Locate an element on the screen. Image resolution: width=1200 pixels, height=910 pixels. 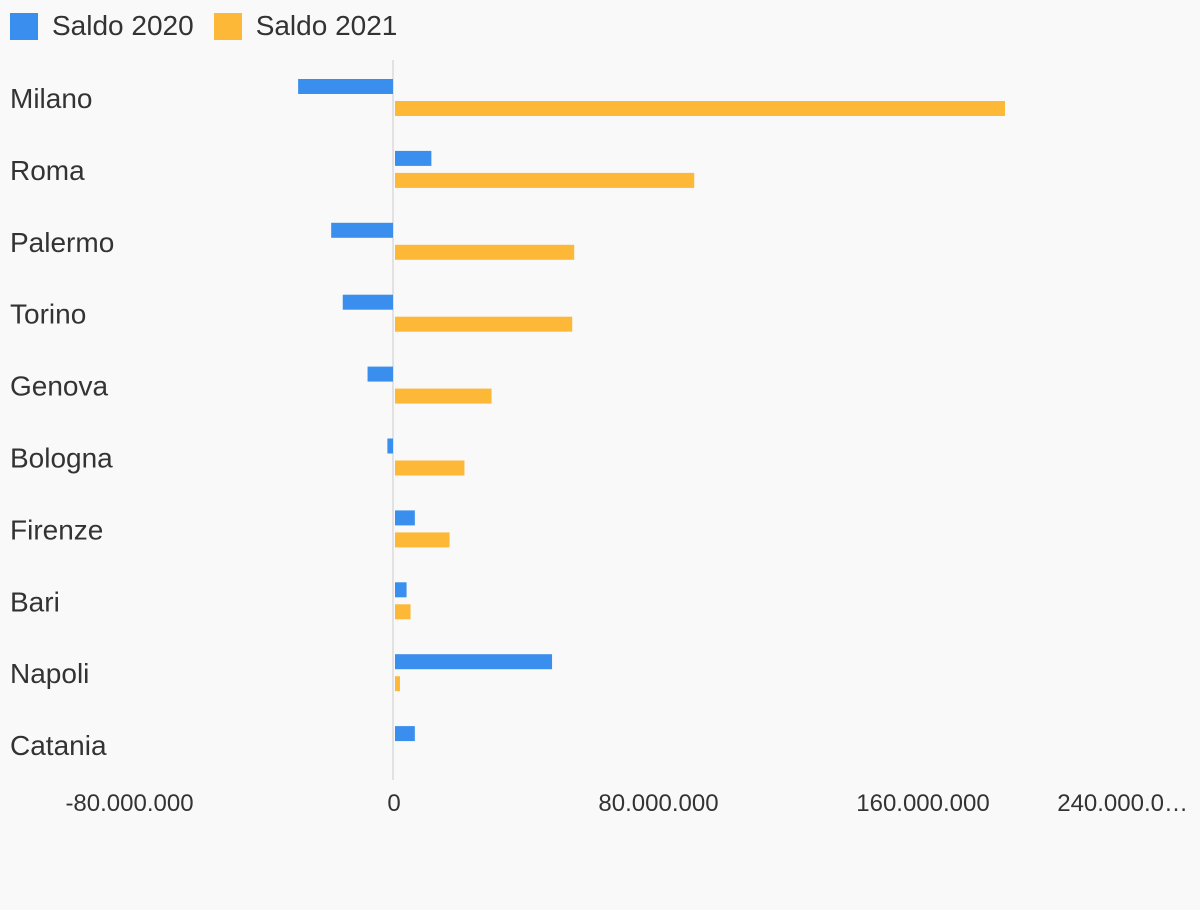
bar-saldo-2021-torino is located at coordinates (484, 324).